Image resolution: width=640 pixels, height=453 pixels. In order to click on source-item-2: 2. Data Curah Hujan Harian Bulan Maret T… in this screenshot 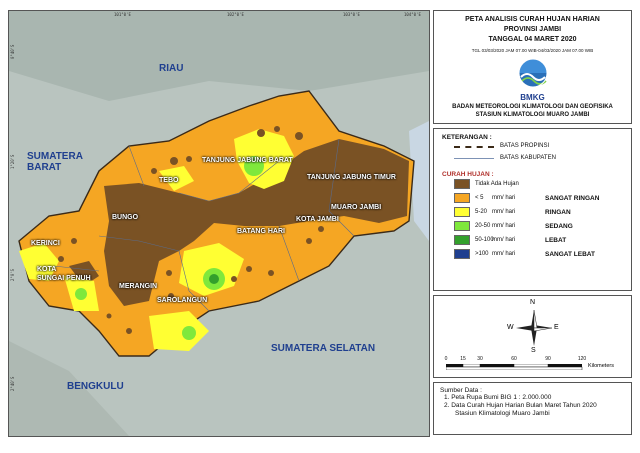, I will do `click(520, 405)`.